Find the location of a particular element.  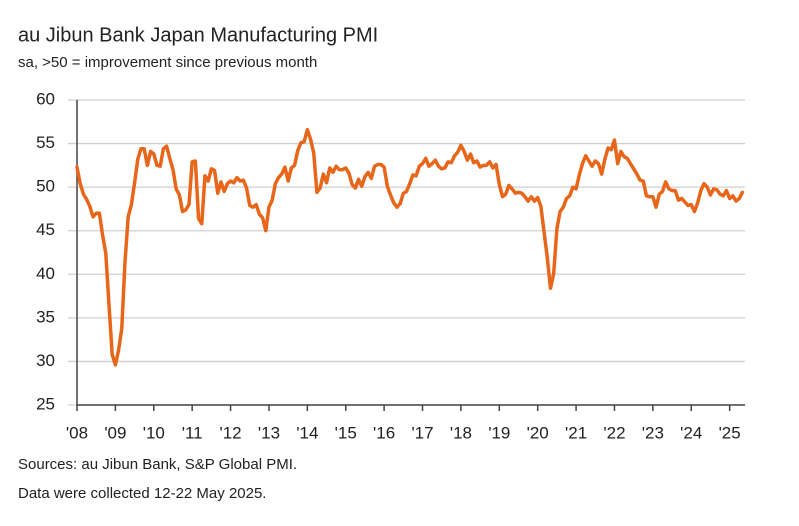

x-tick-label: '20 is located at coordinates (538, 432).